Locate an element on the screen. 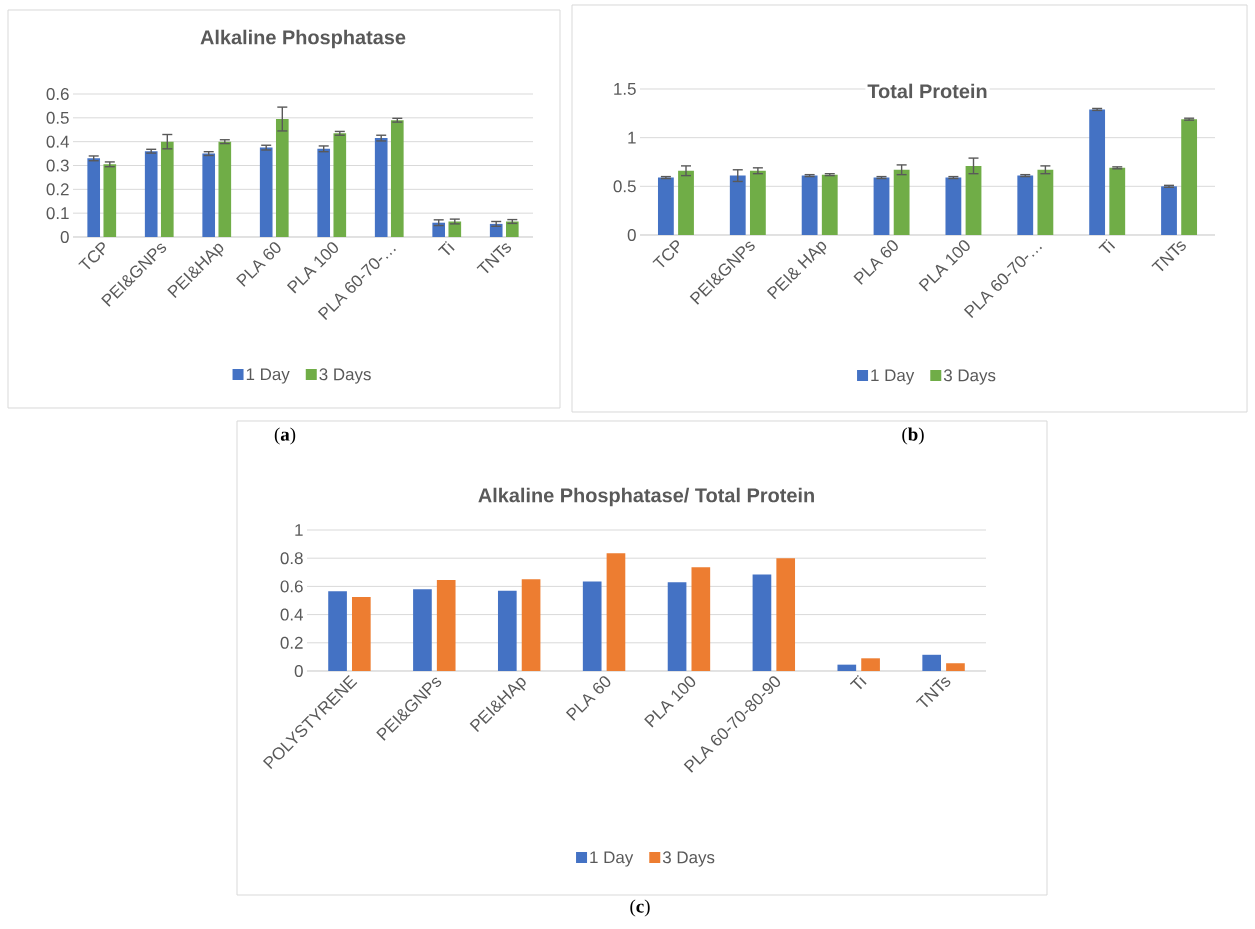  chart-title: Alkaline Phosphatase/ Total Protein is located at coordinates (646, 497).